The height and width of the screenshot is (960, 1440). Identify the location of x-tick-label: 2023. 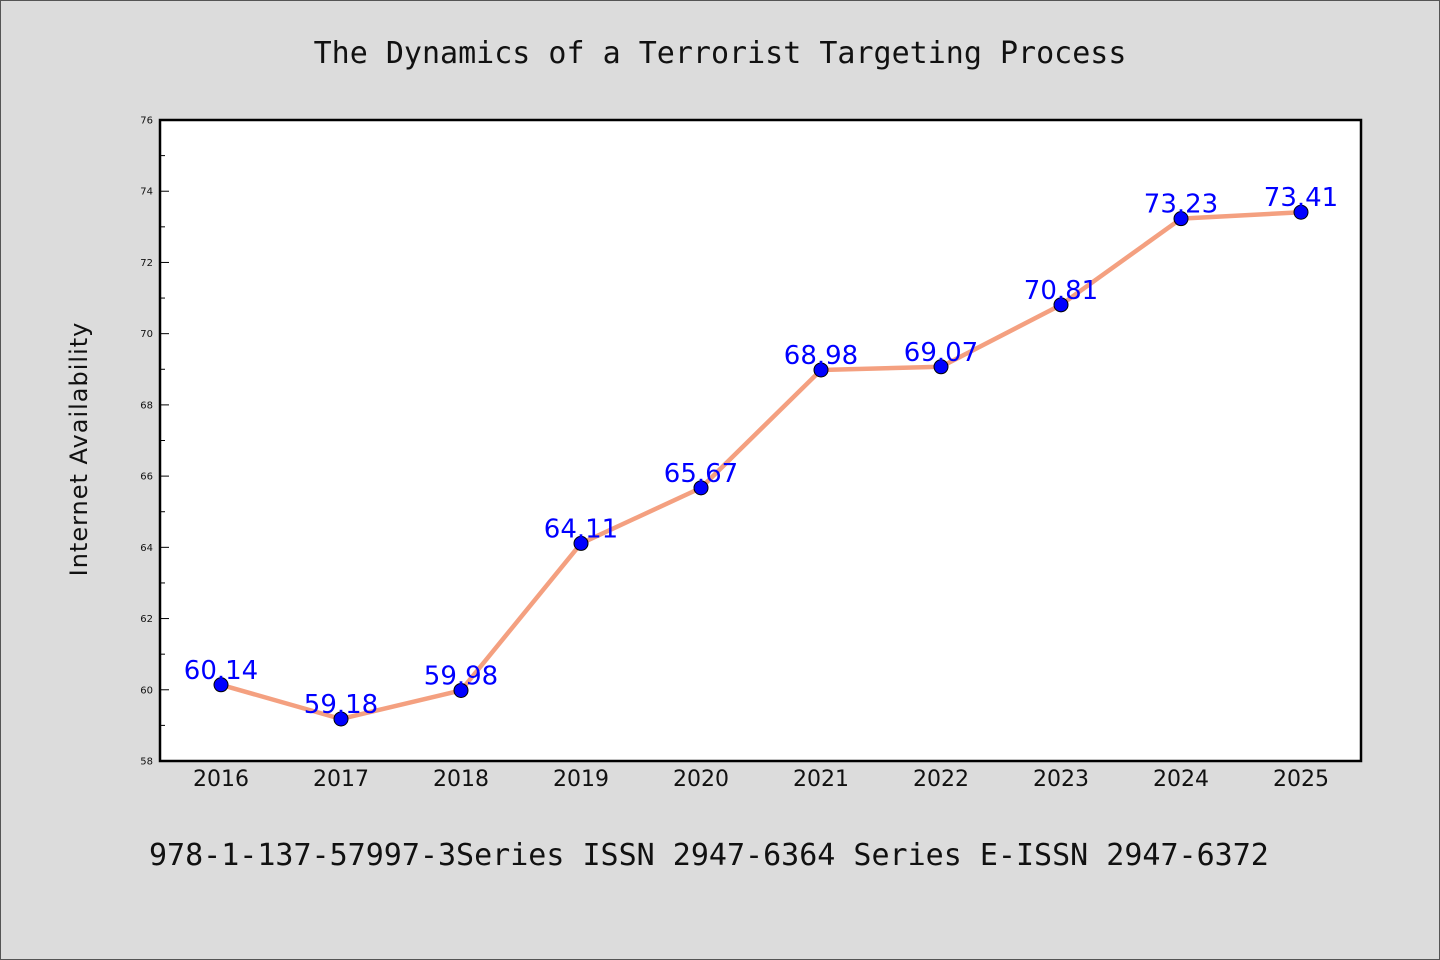
(1061, 779).